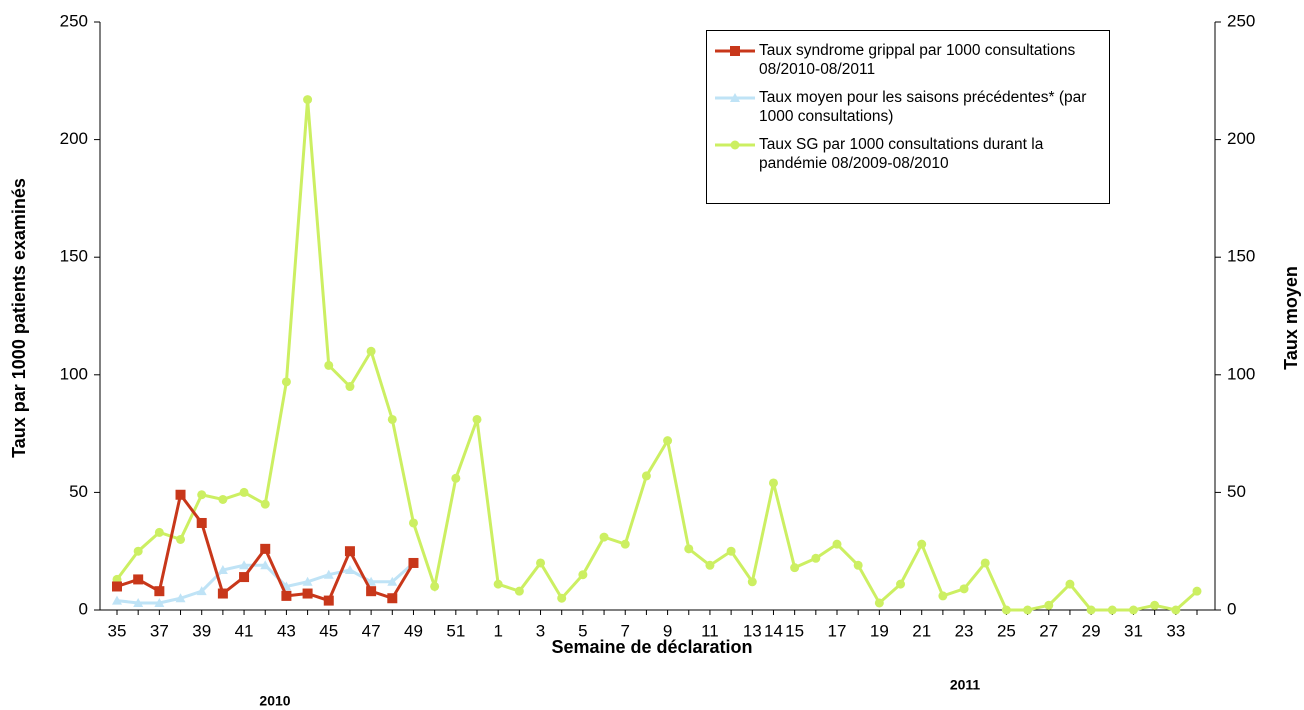 The width and height of the screenshot is (1304, 710). I want to click on y-tick-label: 0, so click(83, 608).